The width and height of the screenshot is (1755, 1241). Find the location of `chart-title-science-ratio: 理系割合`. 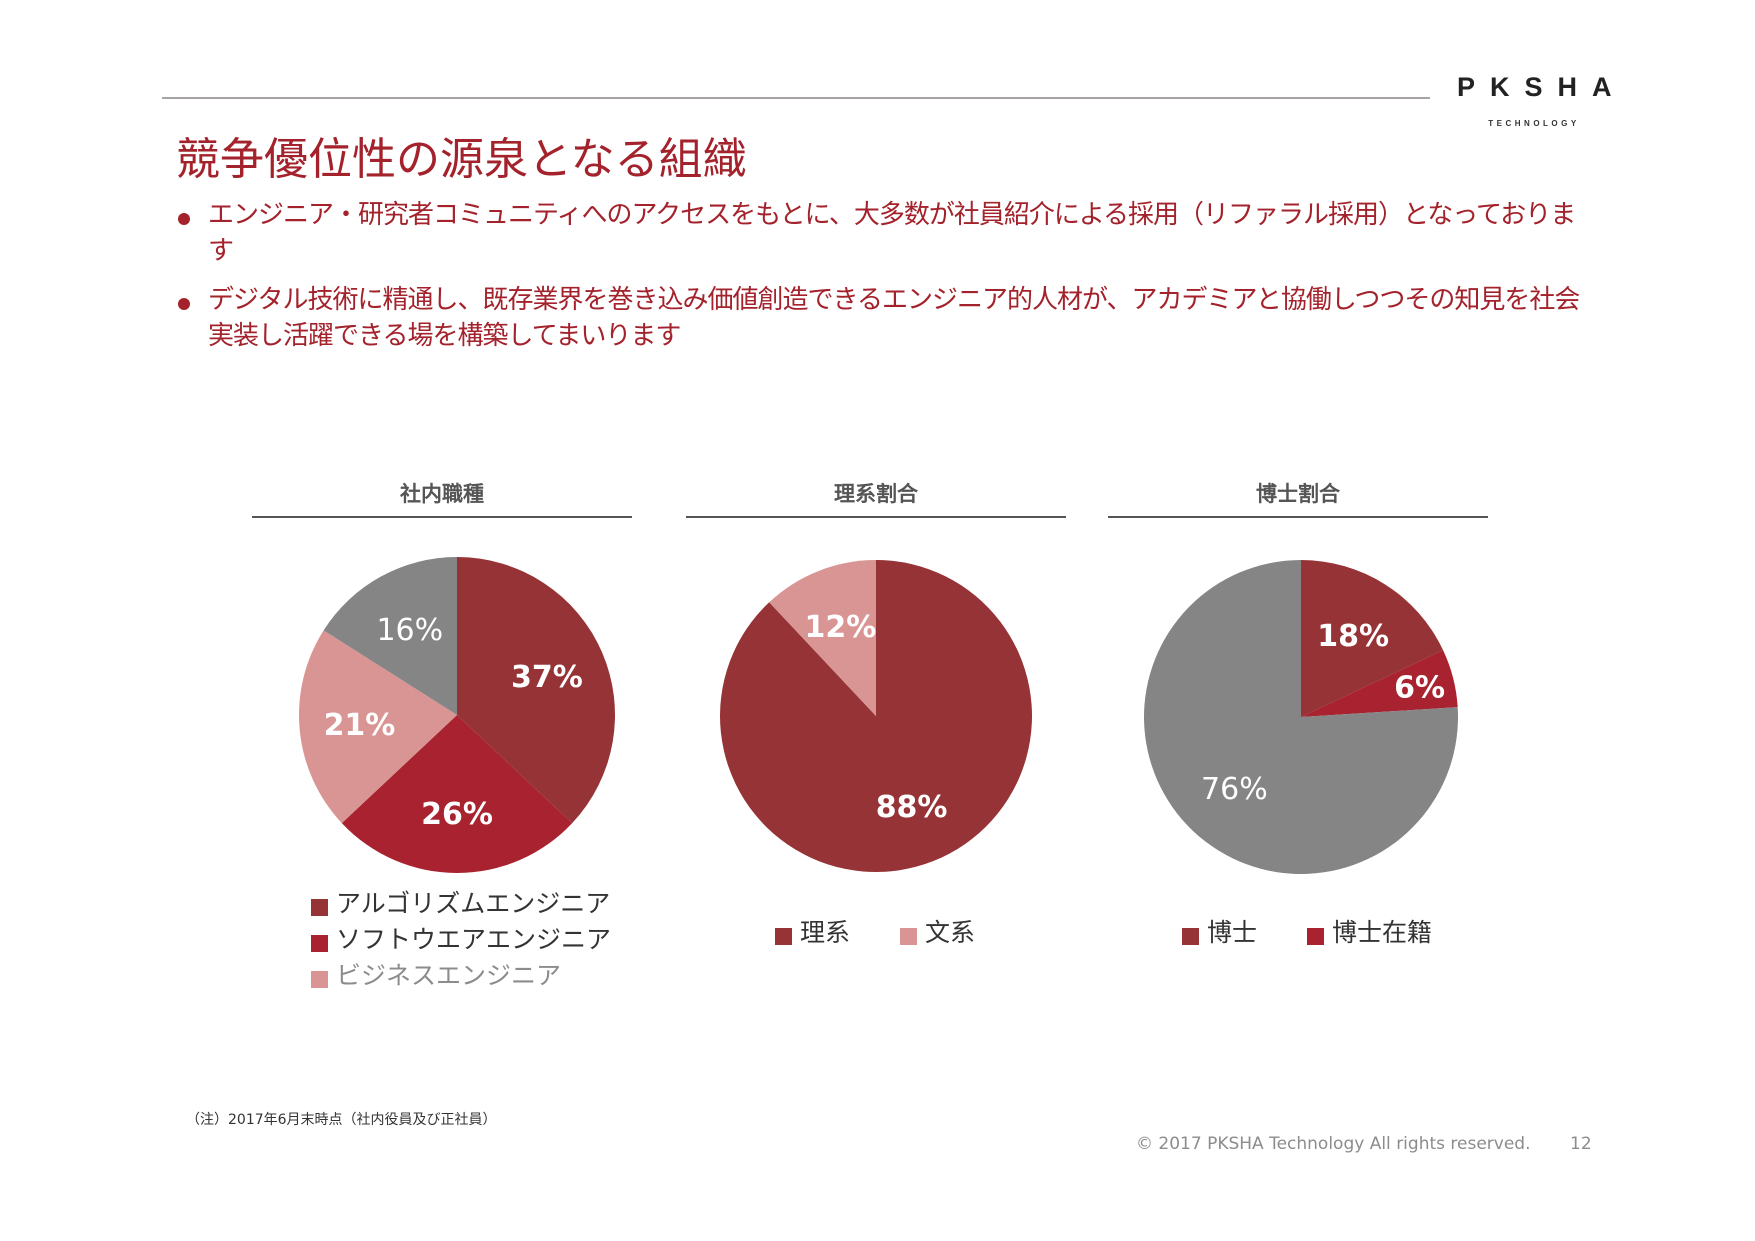

chart-title-science-ratio: 理系割合 is located at coordinates (876, 494).